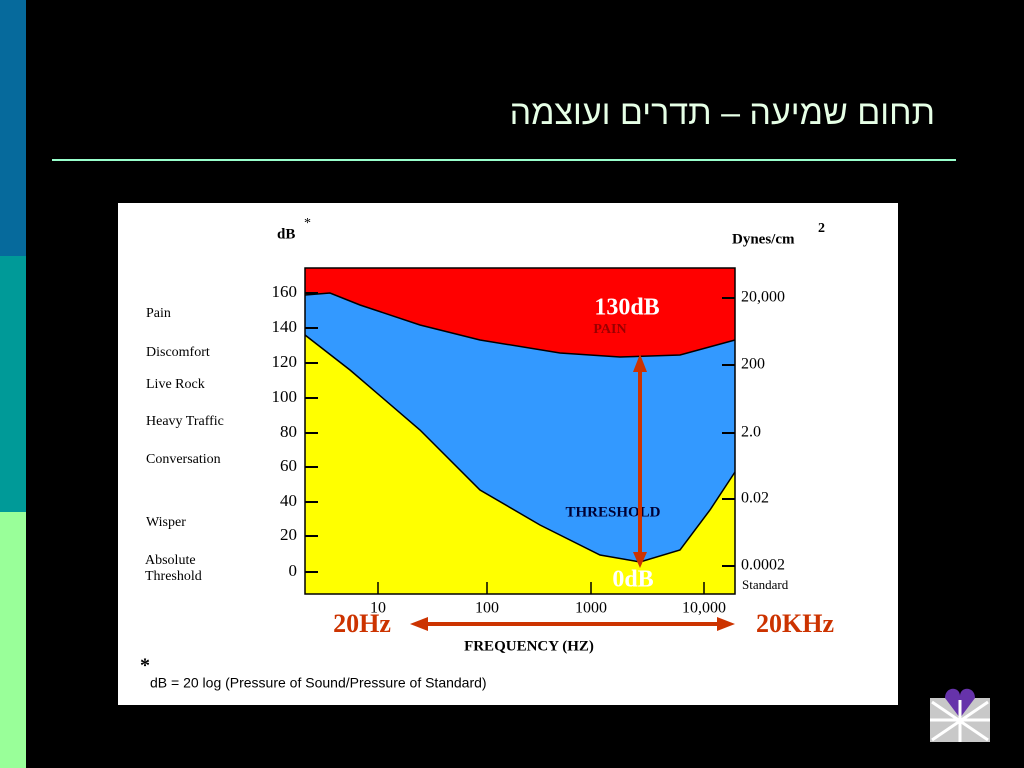  What do you see at coordinates (166, 522) in the screenshot?
I see `level-label: Wisper` at bounding box center [166, 522].